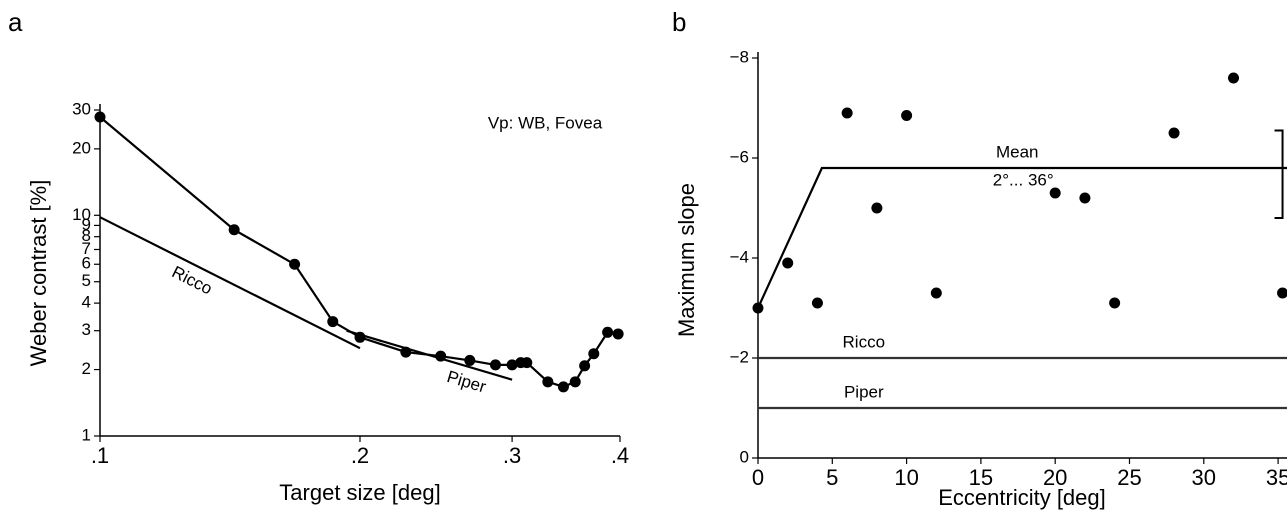  I want to click on y-tick-label: −8, so click(739, 56).